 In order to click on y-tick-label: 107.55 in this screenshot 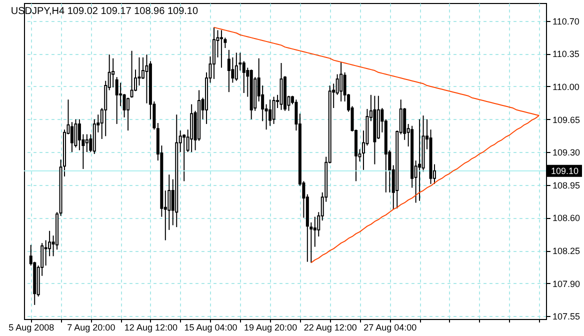, I will do `click(566, 317)`.